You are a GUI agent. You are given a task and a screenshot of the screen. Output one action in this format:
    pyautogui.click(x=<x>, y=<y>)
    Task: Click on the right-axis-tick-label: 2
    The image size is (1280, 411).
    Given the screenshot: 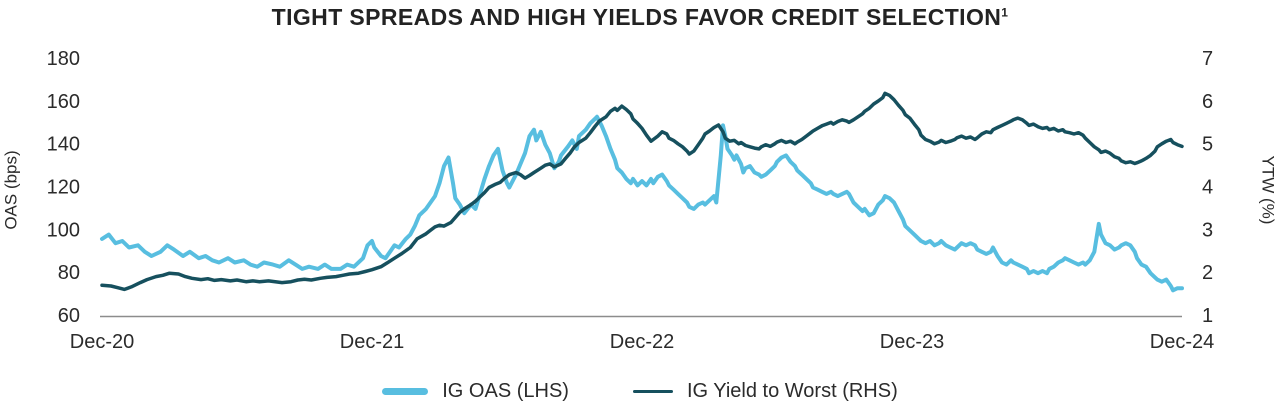 What is the action you would take?
    pyautogui.click(x=1207, y=273)
    